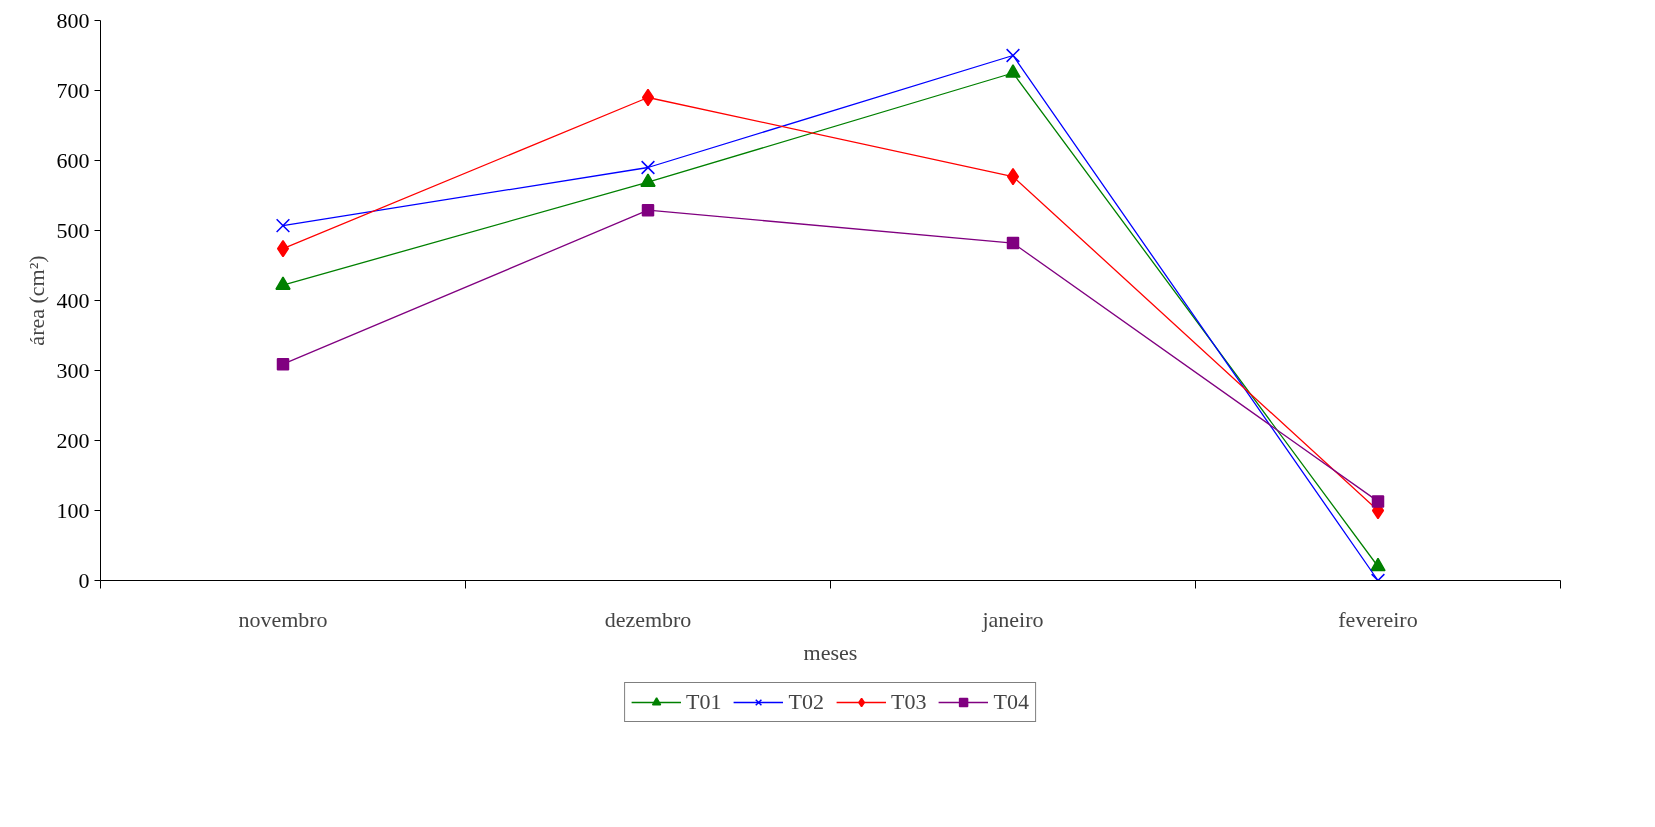 The width and height of the screenshot is (1655, 827). I want to click on y-tick-label: 200, so click(73, 440).